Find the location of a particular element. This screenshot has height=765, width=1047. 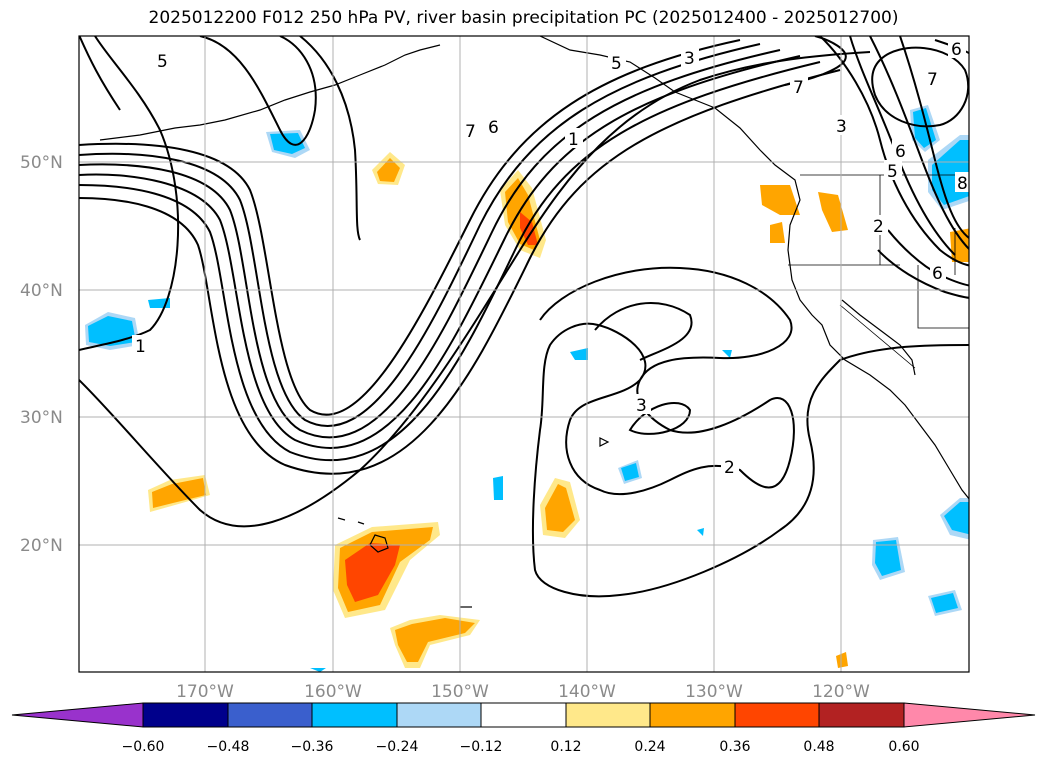

lat-label: 30°N is located at coordinates (41, 418).